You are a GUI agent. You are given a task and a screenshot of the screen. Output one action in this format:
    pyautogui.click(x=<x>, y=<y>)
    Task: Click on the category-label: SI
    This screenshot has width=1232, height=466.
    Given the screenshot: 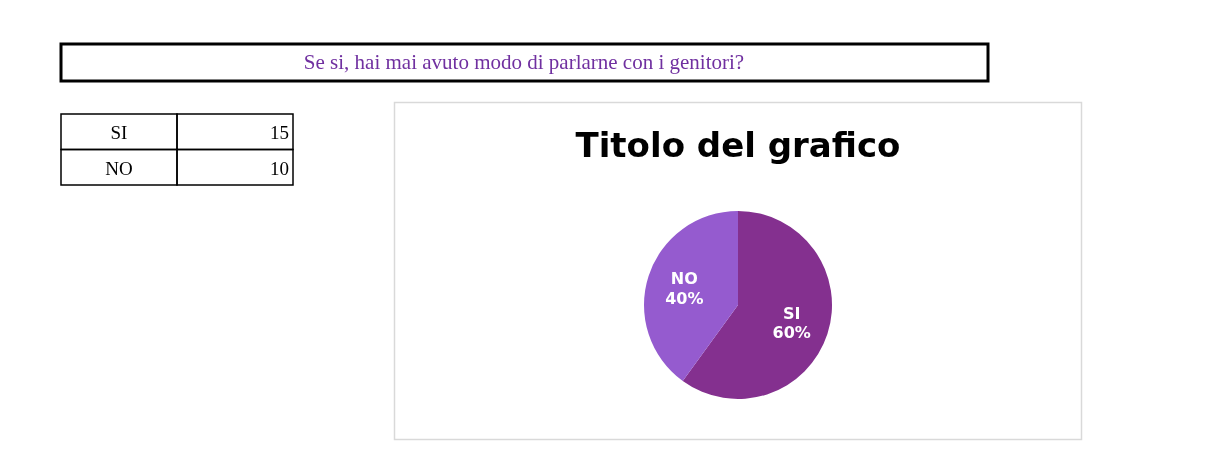 What is the action you would take?
    pyautogui.click(x=119, y=132)
    